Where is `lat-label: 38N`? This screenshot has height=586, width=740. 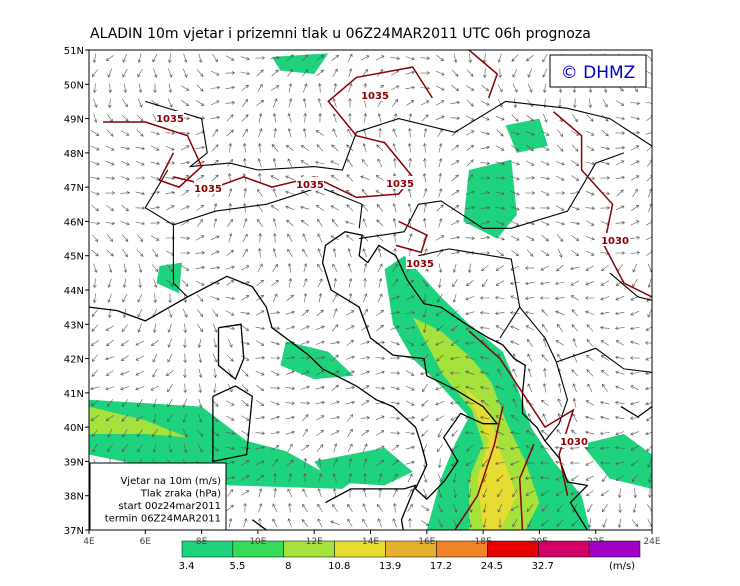 lat-label: 38N is located at coordinates (74, 497).